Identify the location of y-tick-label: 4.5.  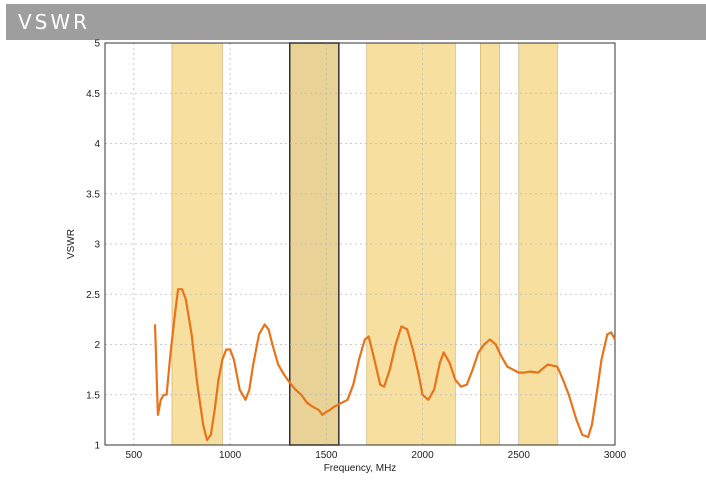
(93, 94).